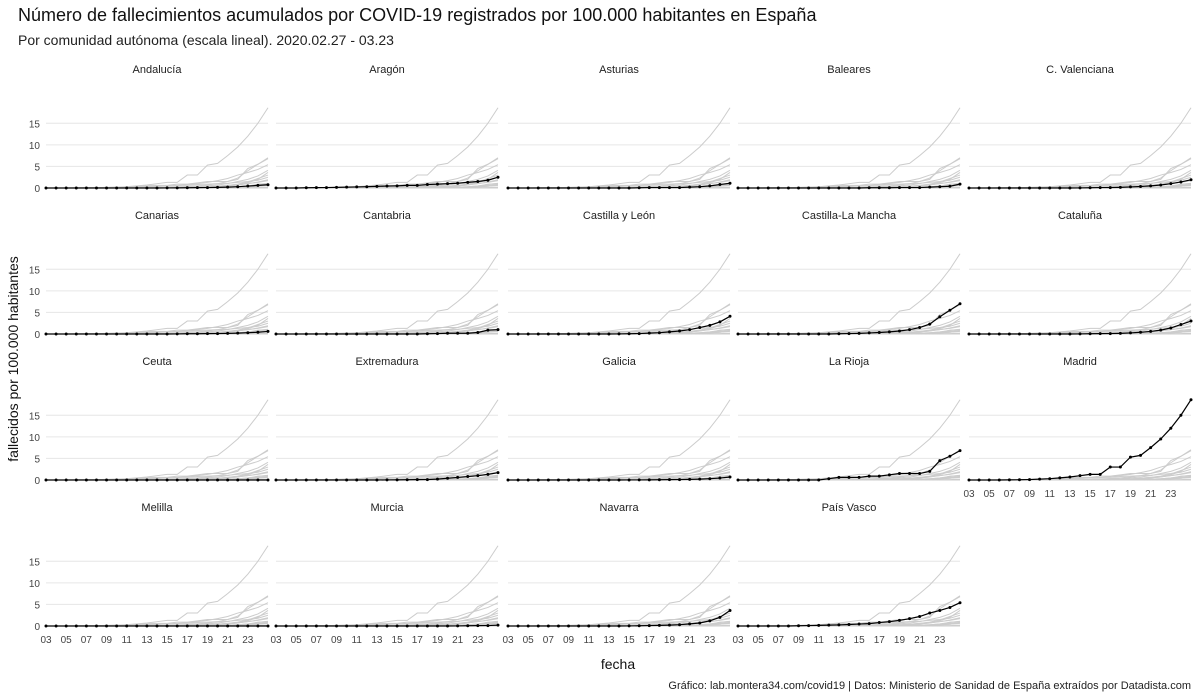 The image size is (1200, 700). Describe the element at coordinates (37, 335) in the screenshot. I see `y-tick-label: 0` at that location.